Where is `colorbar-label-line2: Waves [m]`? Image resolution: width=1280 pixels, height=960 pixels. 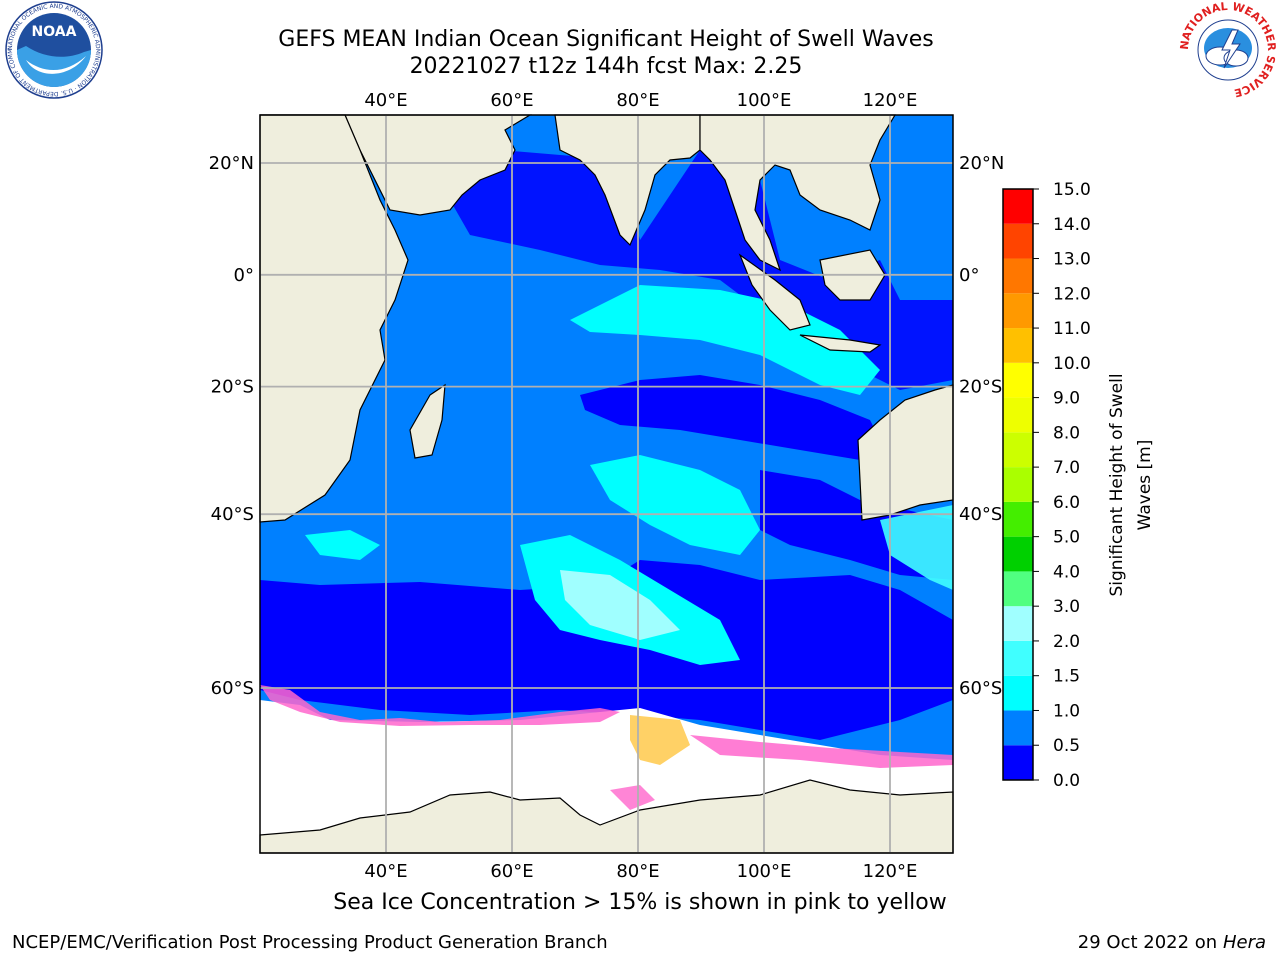 colorbar-label-line2: Waves [m] is located at coordinates (1145, 485).